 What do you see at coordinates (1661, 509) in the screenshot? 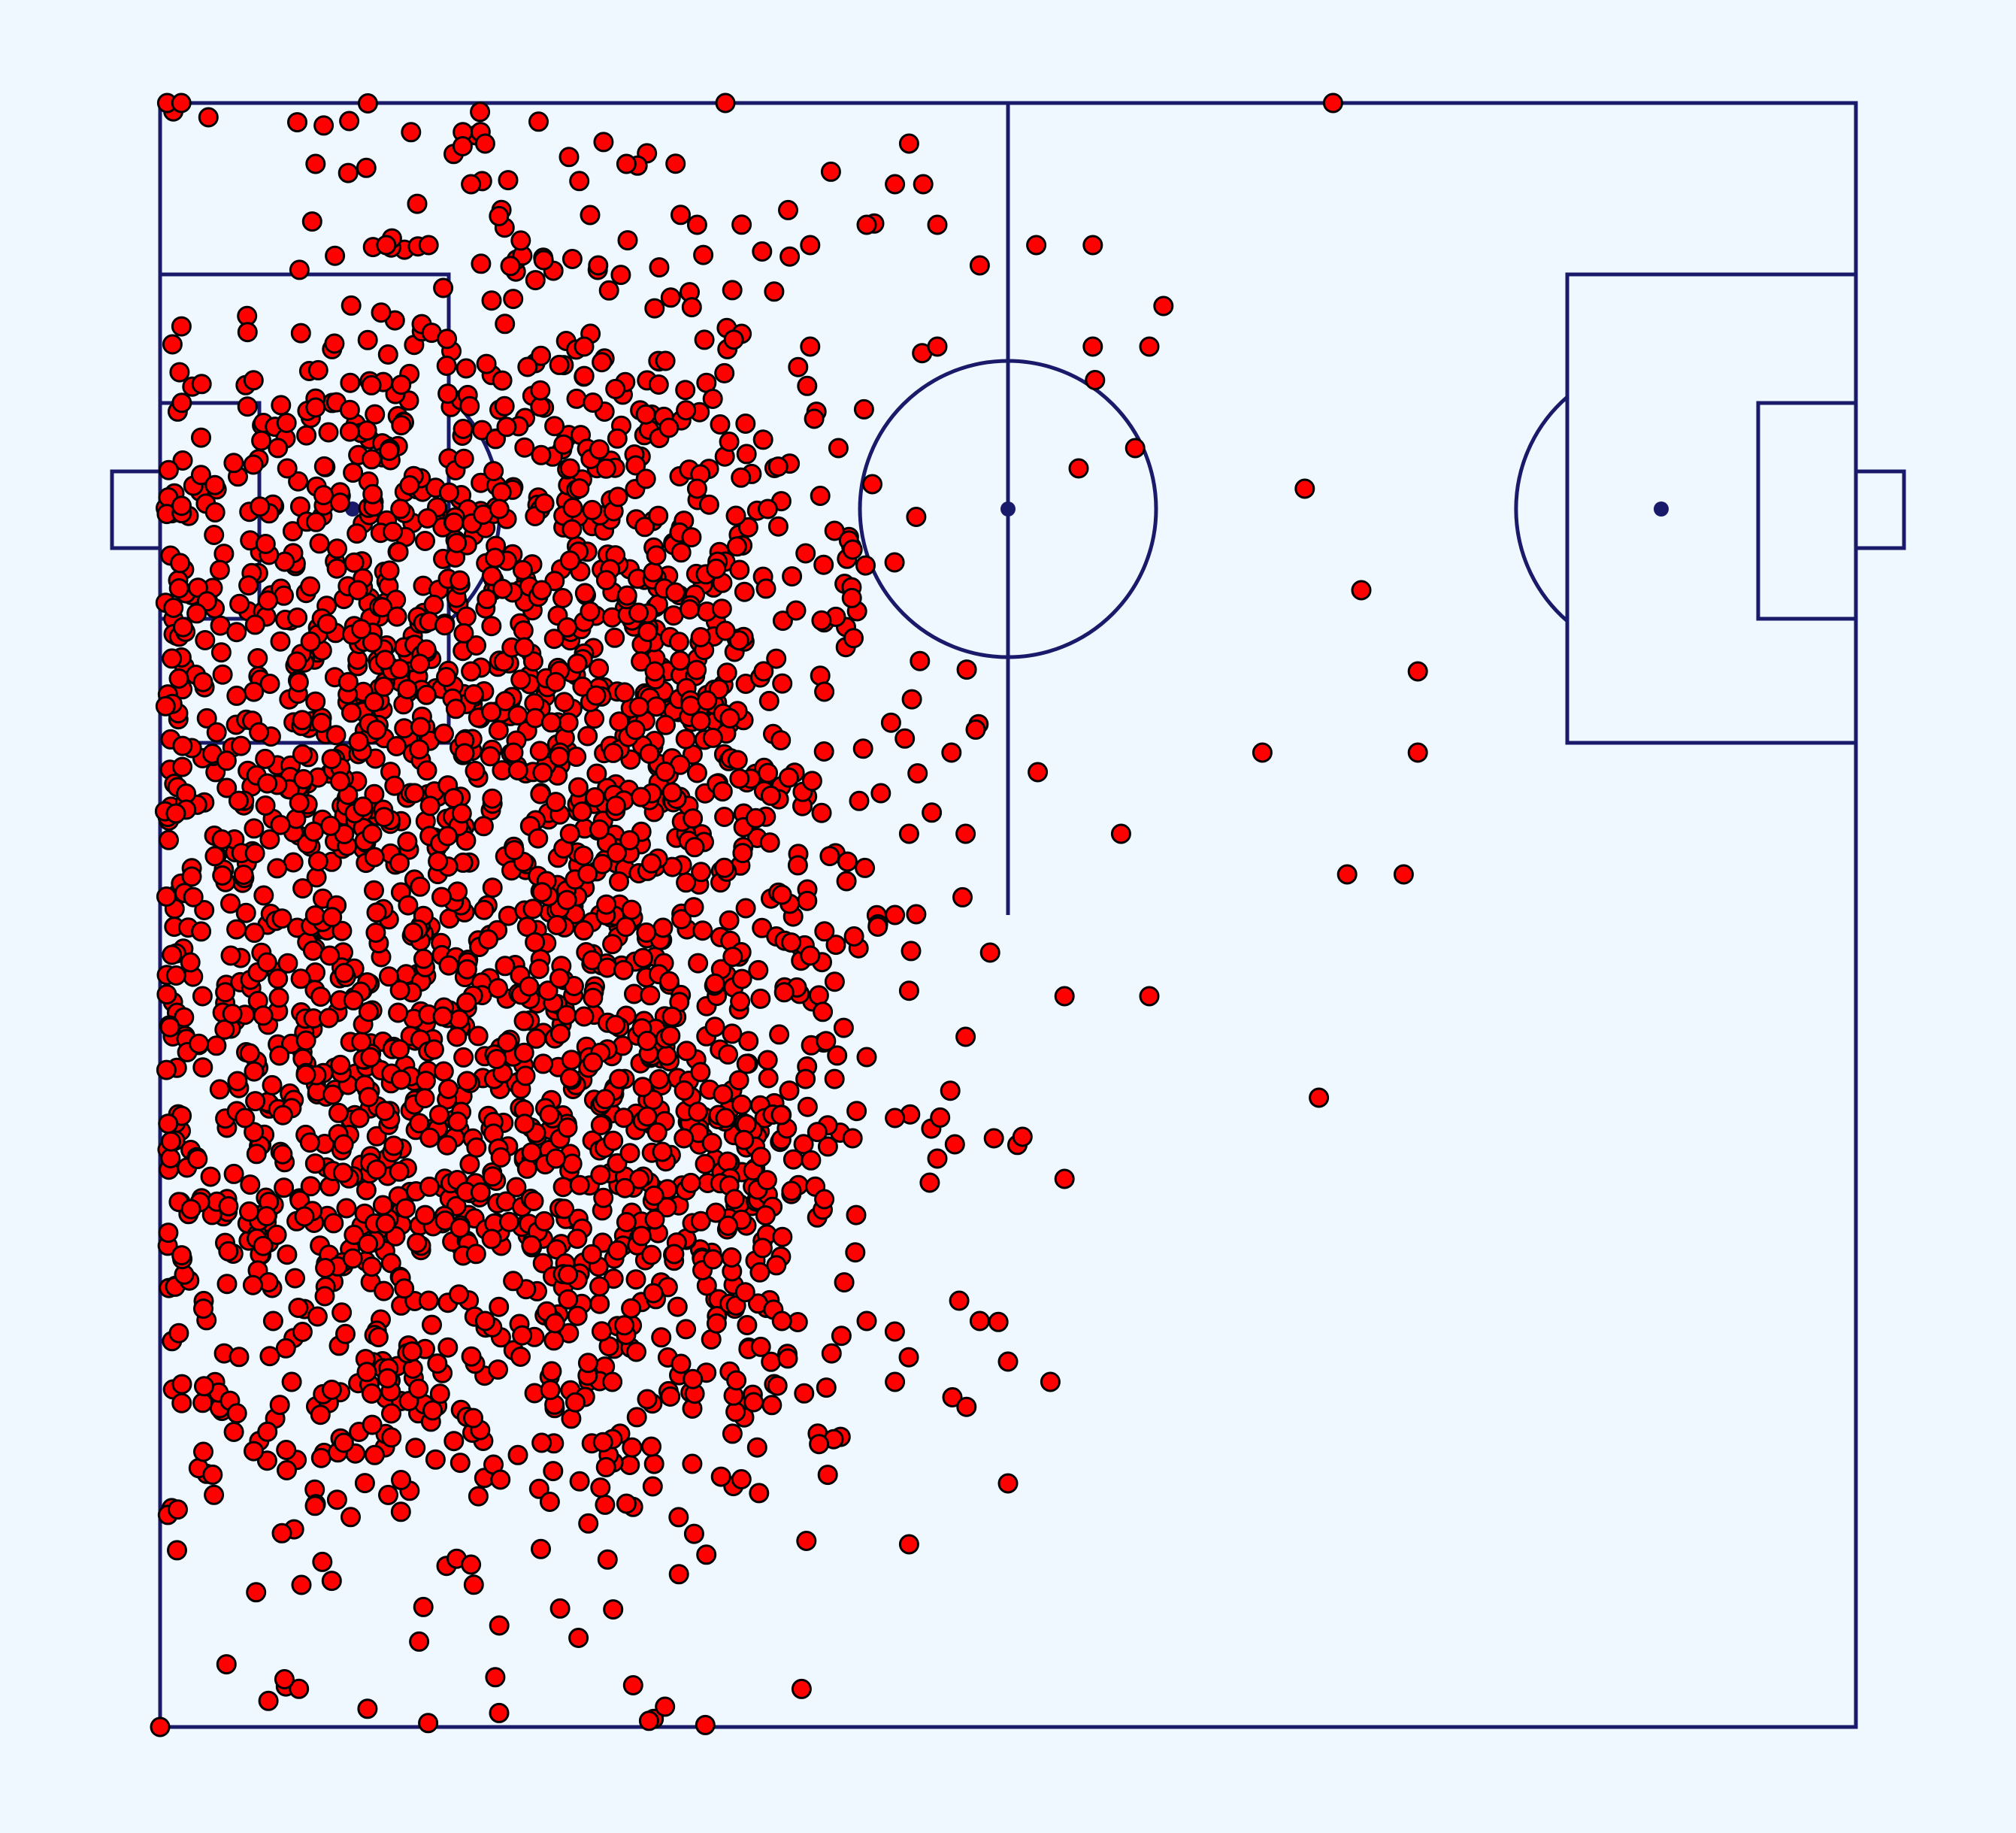
I see `right-penalty-spot` at bounding box center [1661, 509].